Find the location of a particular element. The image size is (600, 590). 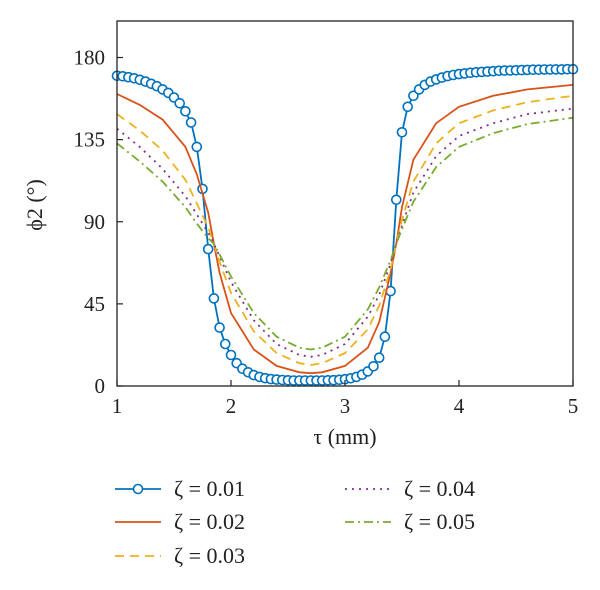

y-tick-label: 135 is located at coordinates (90, 140).